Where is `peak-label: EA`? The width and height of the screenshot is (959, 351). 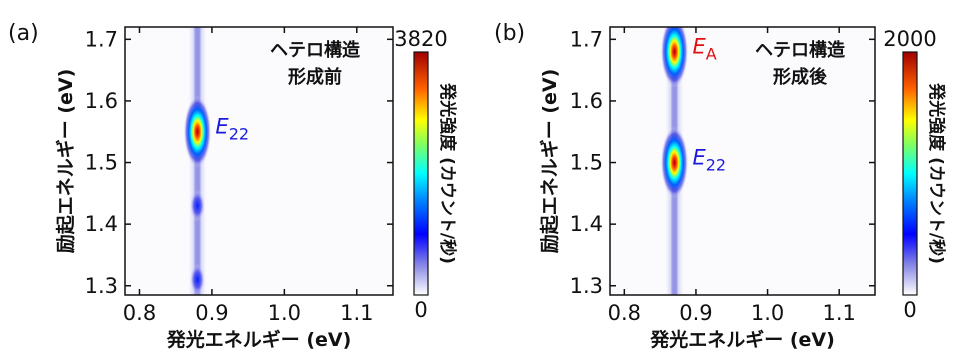
peak-label: EA is located at coordinates (704, 49).